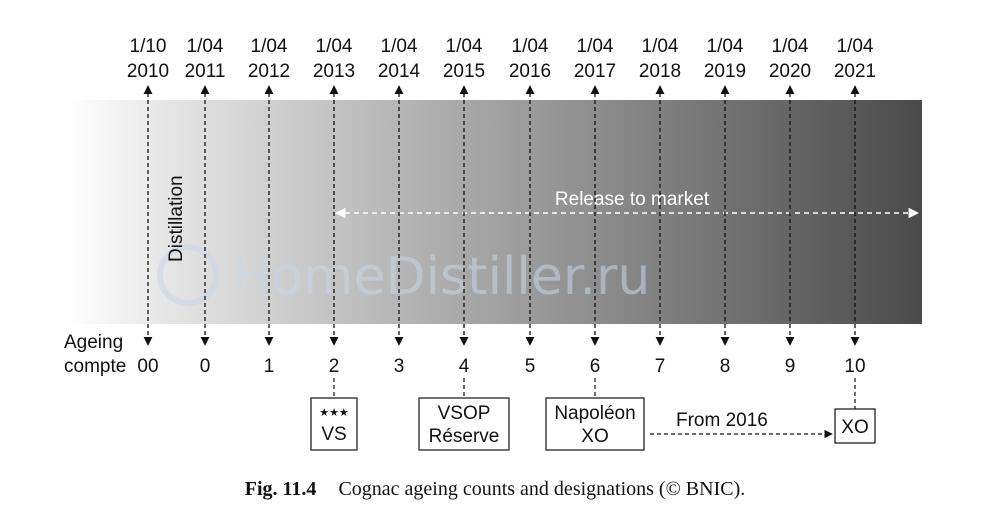 This screenshot has height=526, width=990. Describe the element at coordinates (147, 366) in the screenshot. I see `ageing-count-label: 00` at that location.